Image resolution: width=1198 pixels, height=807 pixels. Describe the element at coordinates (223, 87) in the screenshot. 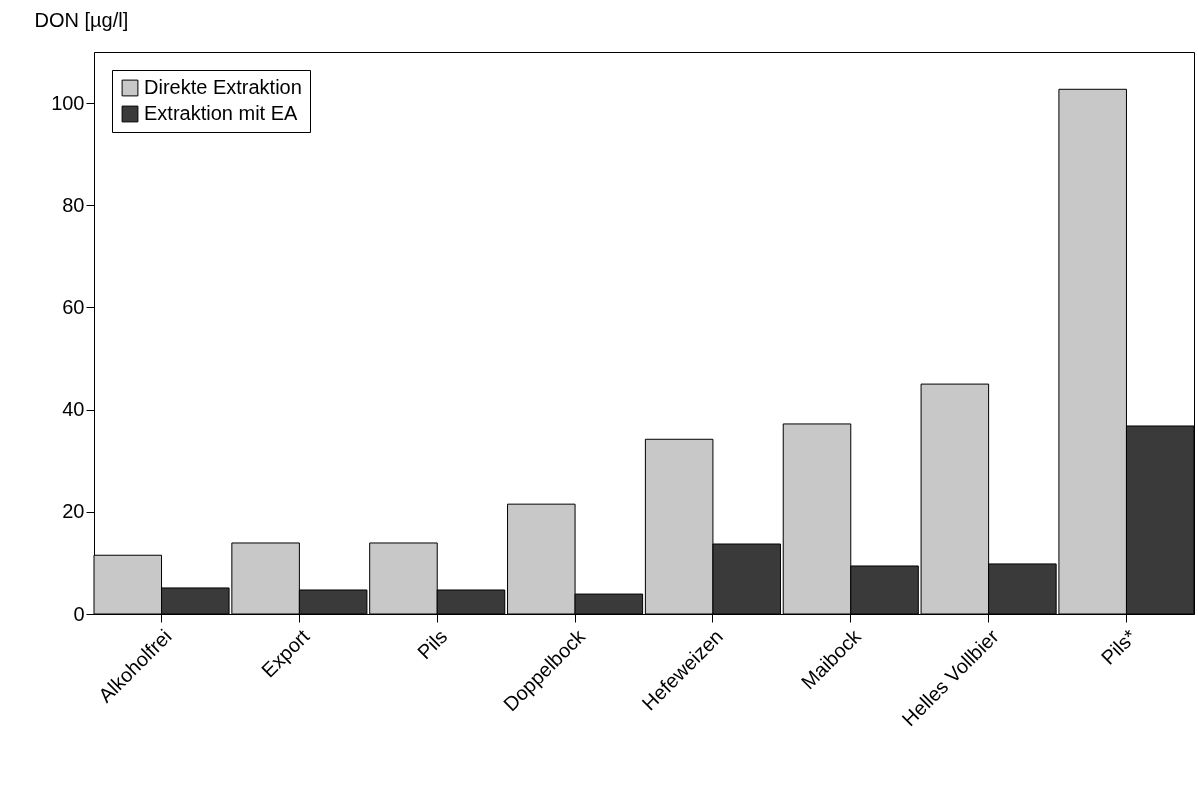

I see `legend-label: Direkte Extraktion` at that location.